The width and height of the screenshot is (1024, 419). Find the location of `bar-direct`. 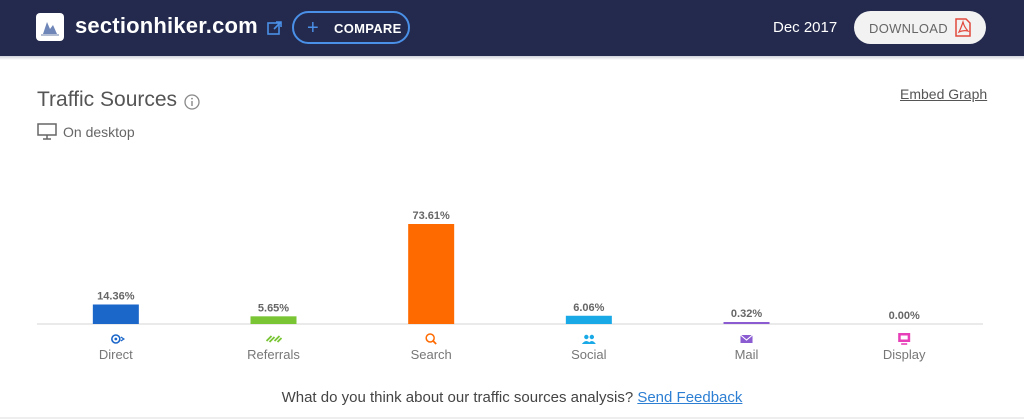

bar-direct is located at coordinates (115, 314).